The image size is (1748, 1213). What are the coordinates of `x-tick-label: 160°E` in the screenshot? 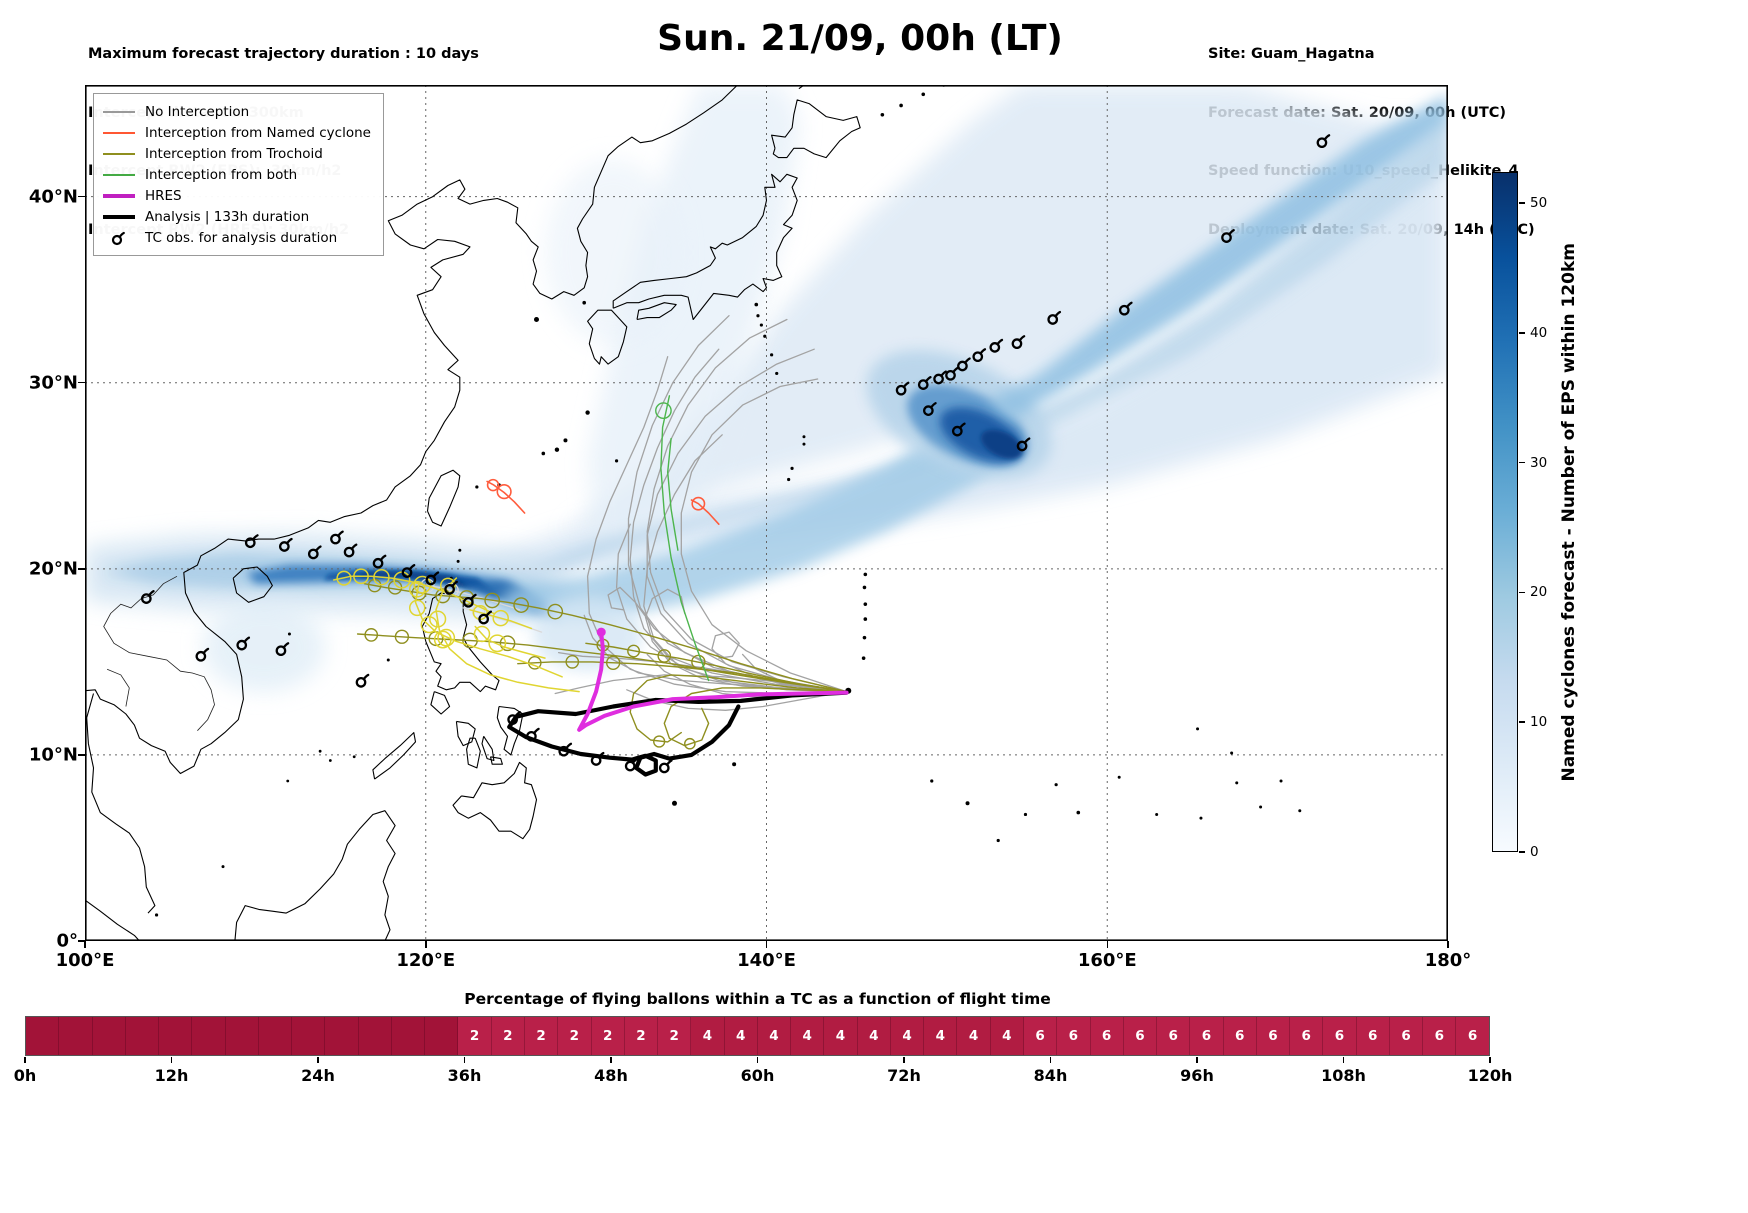 It's located at (1107, 960).